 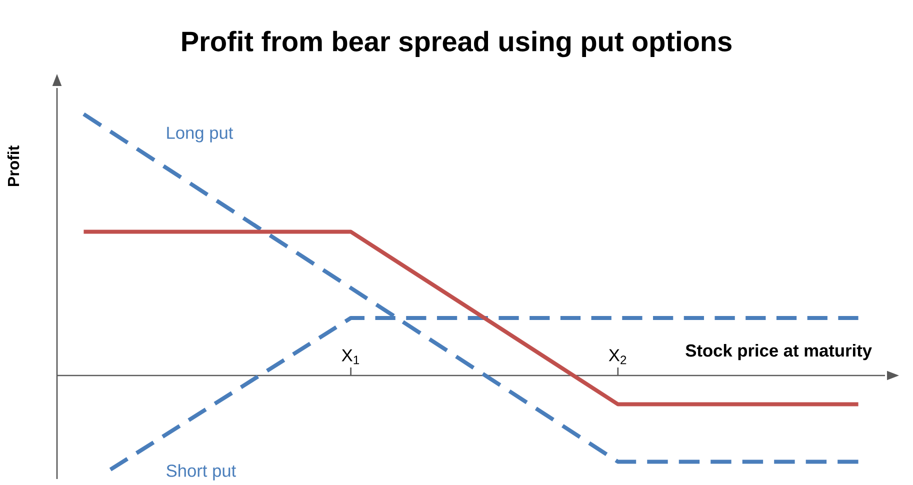 I want to click on x-tick-label: X$_{1}$, so click(x=351, y=356).